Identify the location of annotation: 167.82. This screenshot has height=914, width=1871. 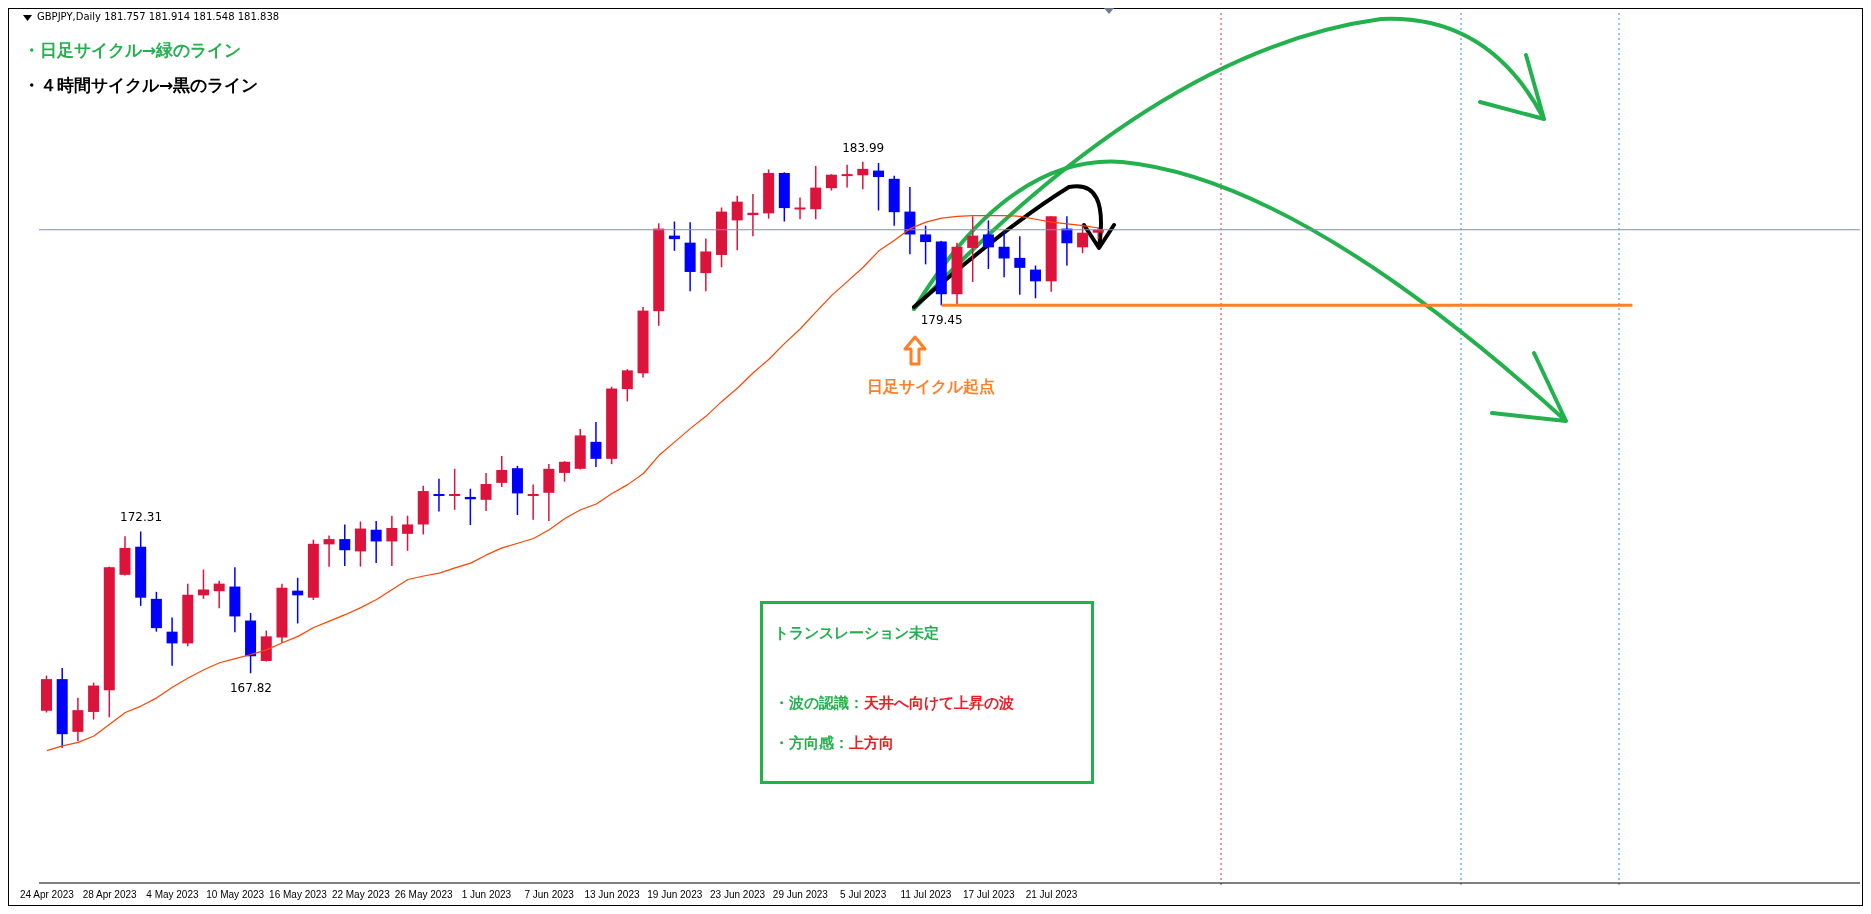
(250, 687).